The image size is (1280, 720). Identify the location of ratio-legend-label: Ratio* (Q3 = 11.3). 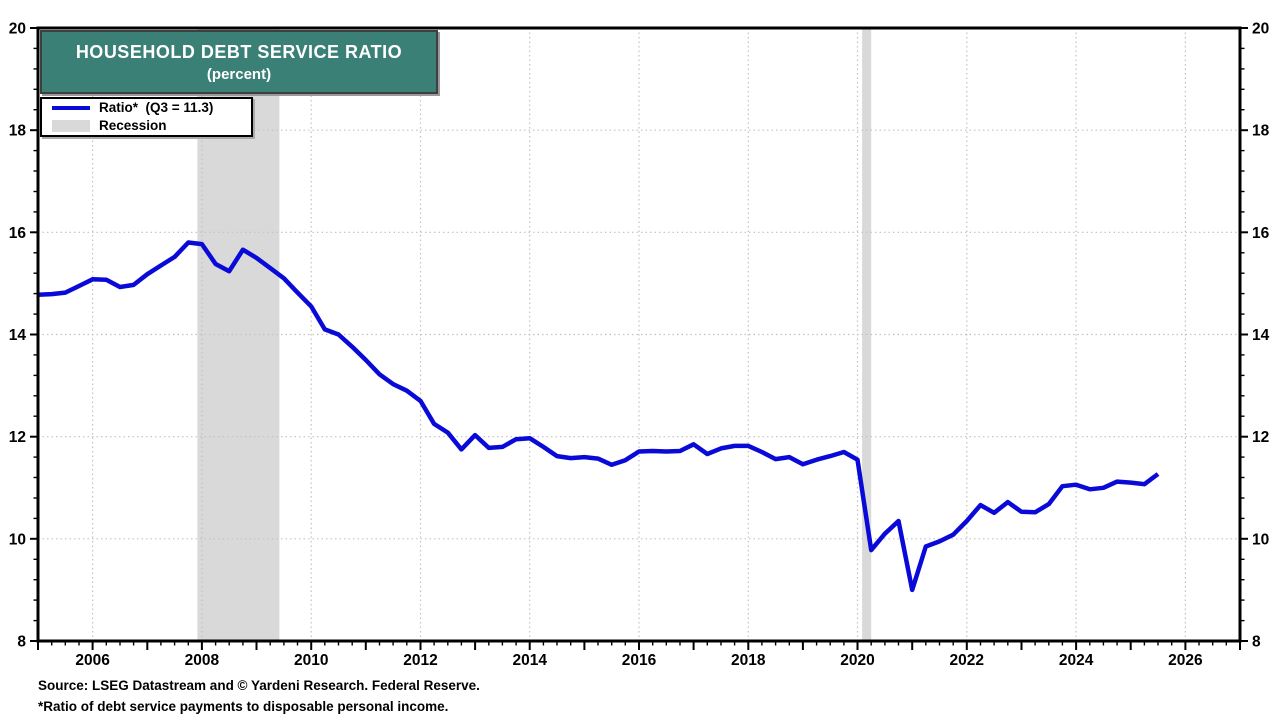
(156, 107).